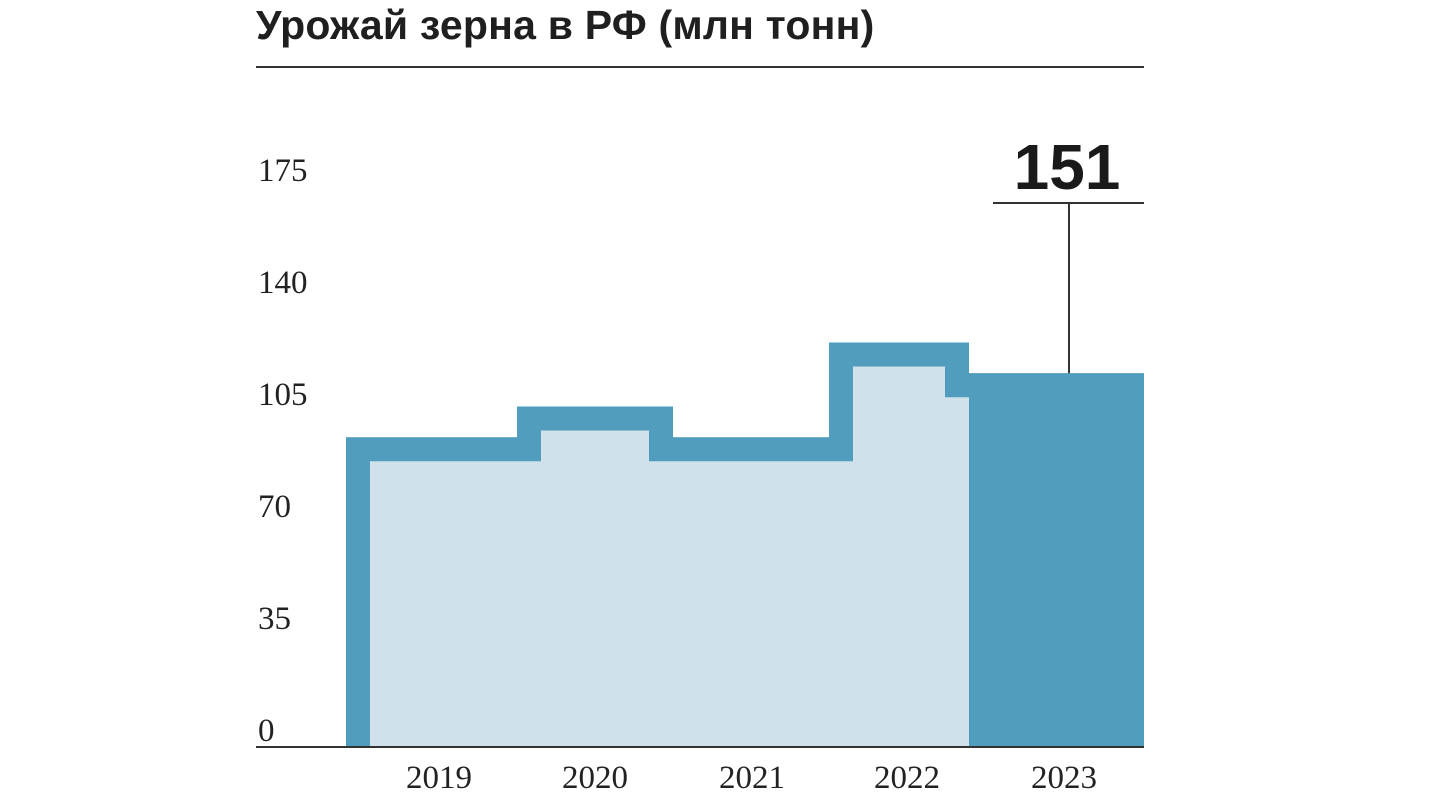 Image resolution: width=1440 pixels, height=810 pixels. I want to click on y-axis-ticks: 175 140 105 70 35 0, so click(283, 451).